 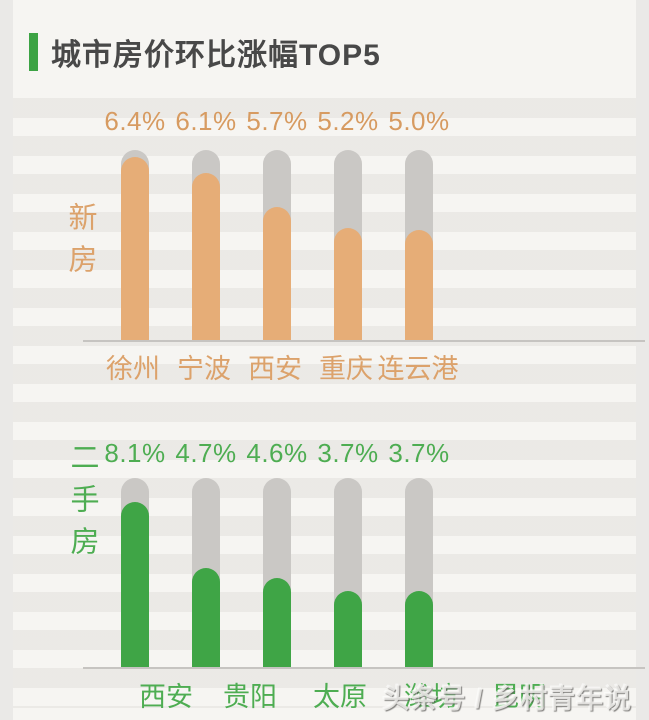 I want to click on bar-fill-chongqing, so click(x=348, y=284).